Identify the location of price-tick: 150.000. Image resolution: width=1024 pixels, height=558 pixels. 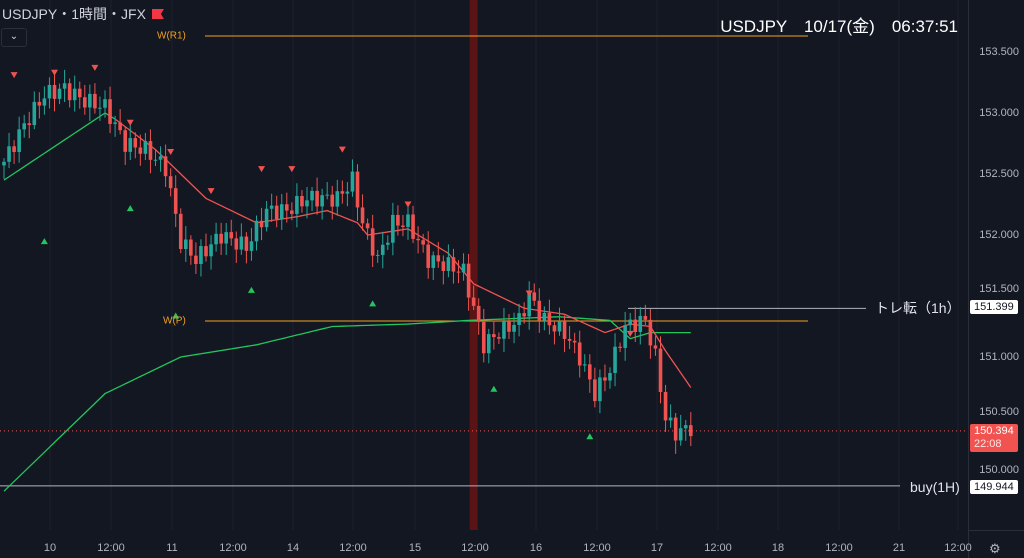
(999, 470).